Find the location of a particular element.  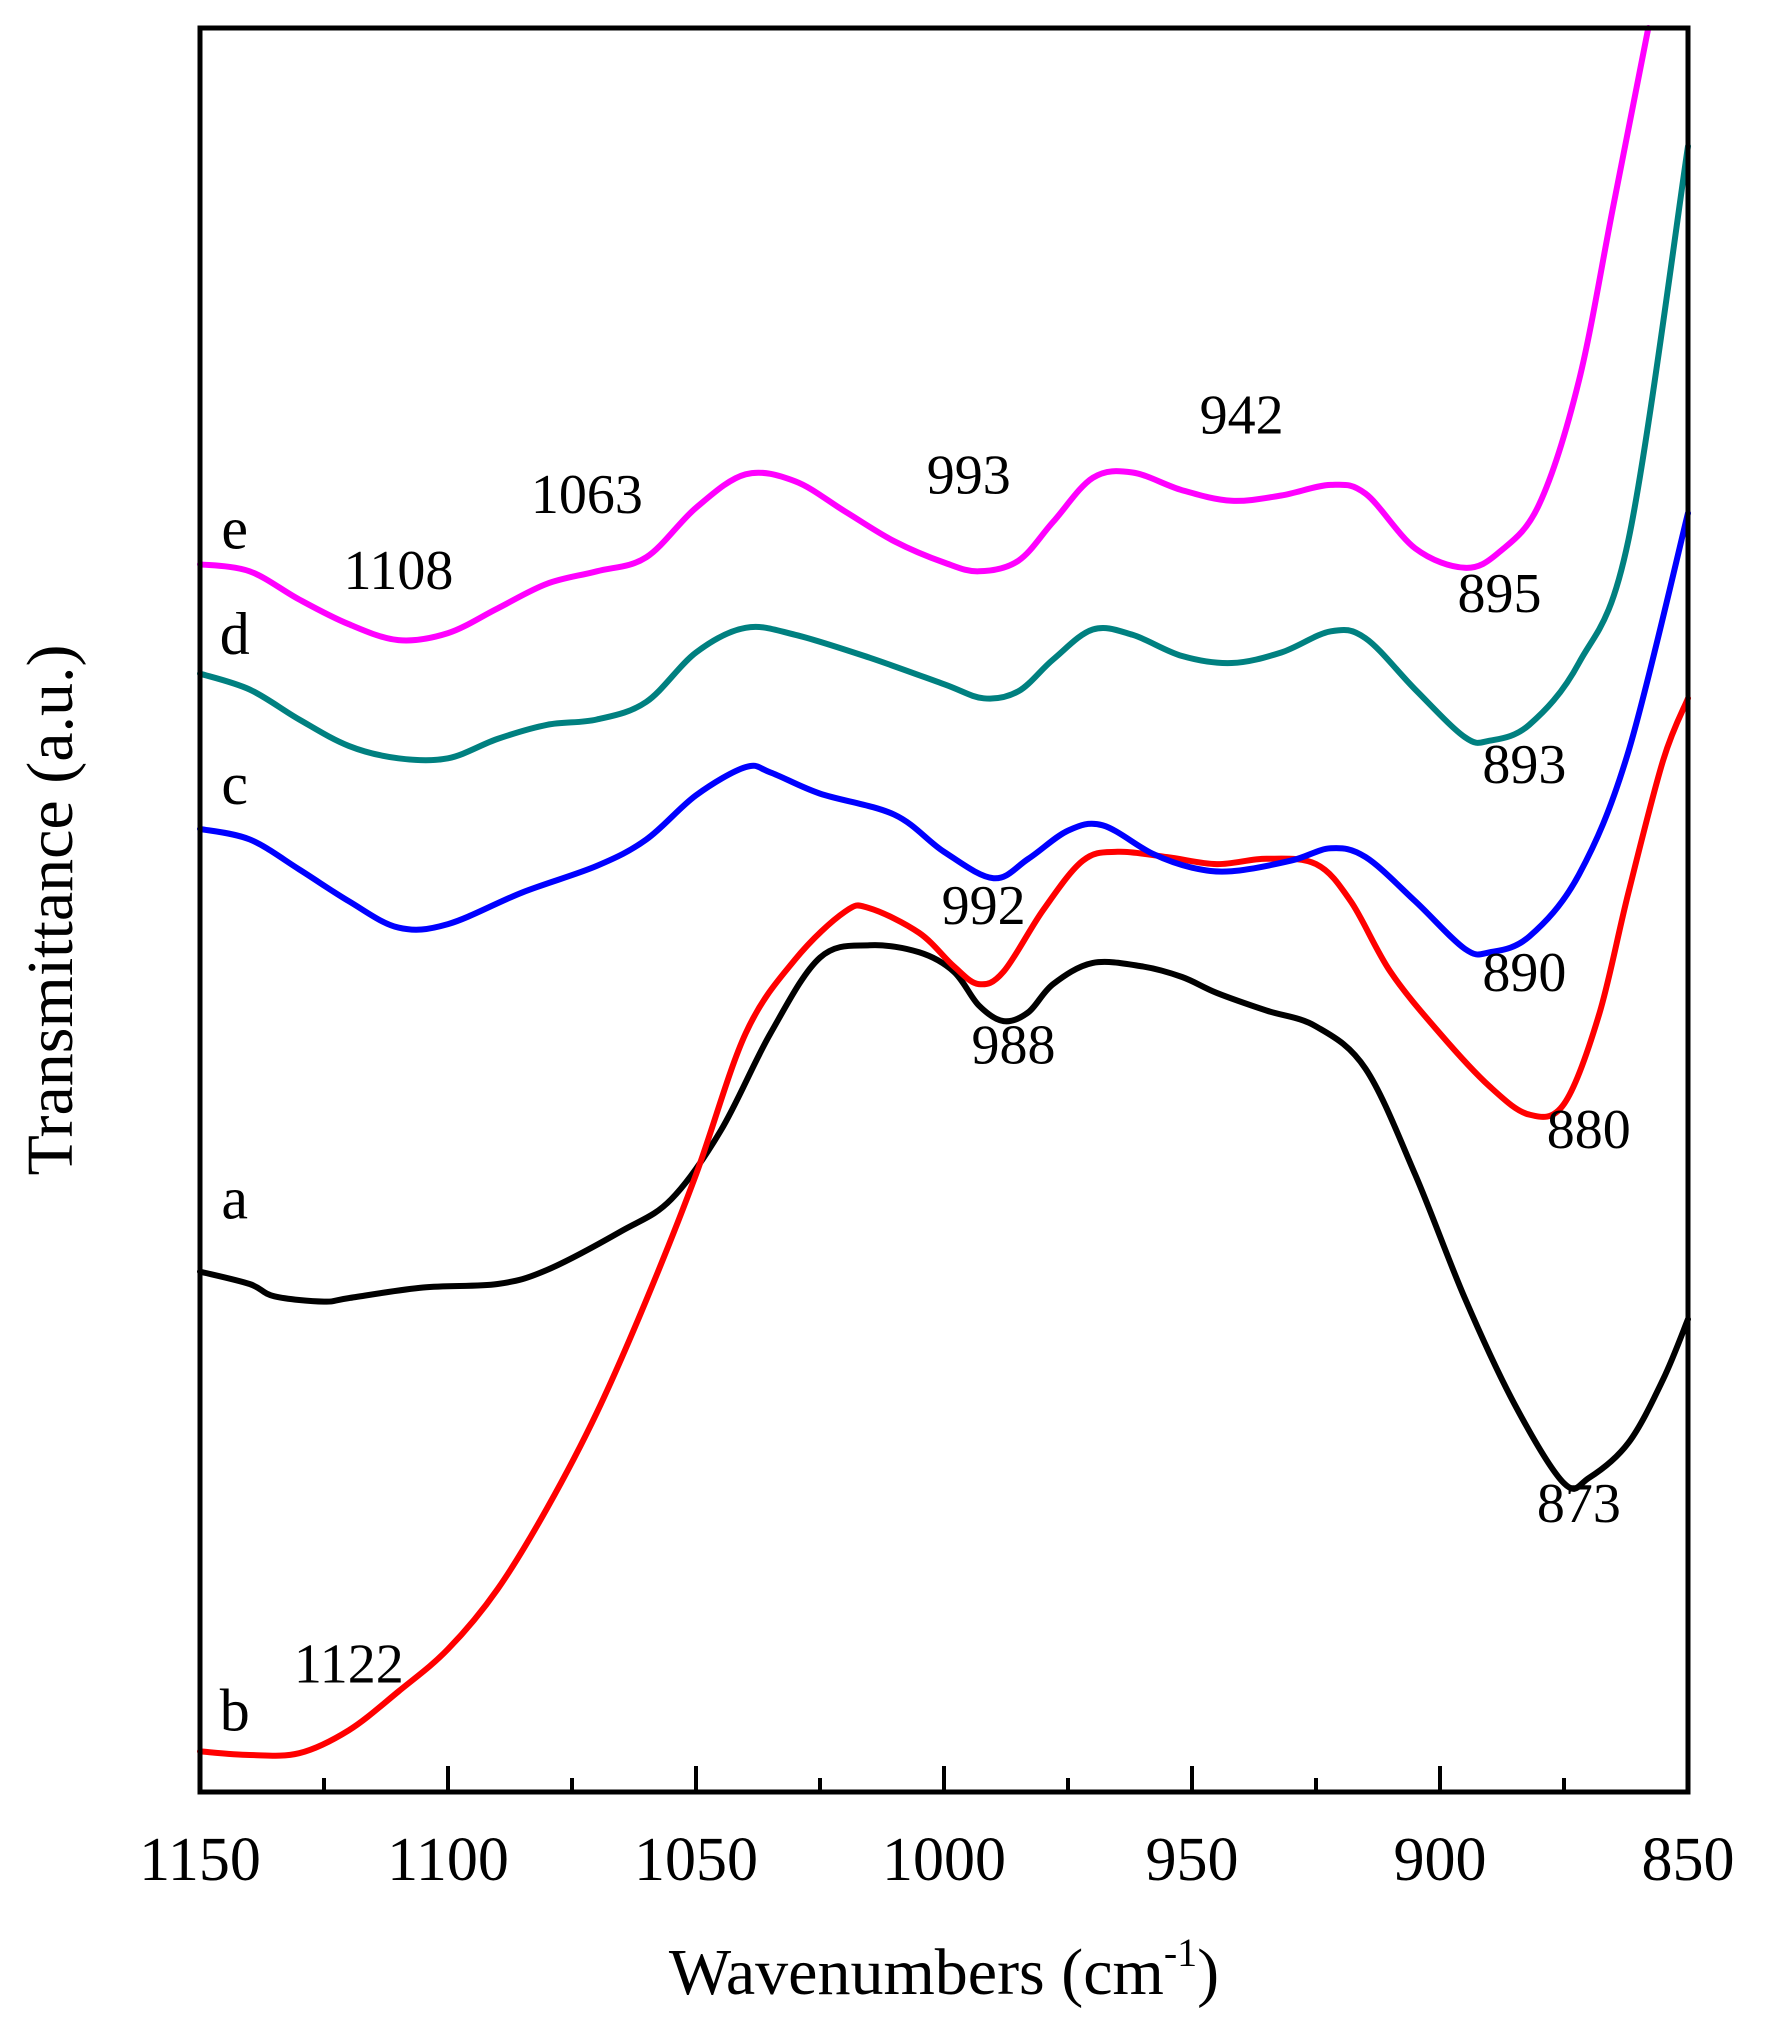

series-label-c: c is located at coordinates (234, 784).